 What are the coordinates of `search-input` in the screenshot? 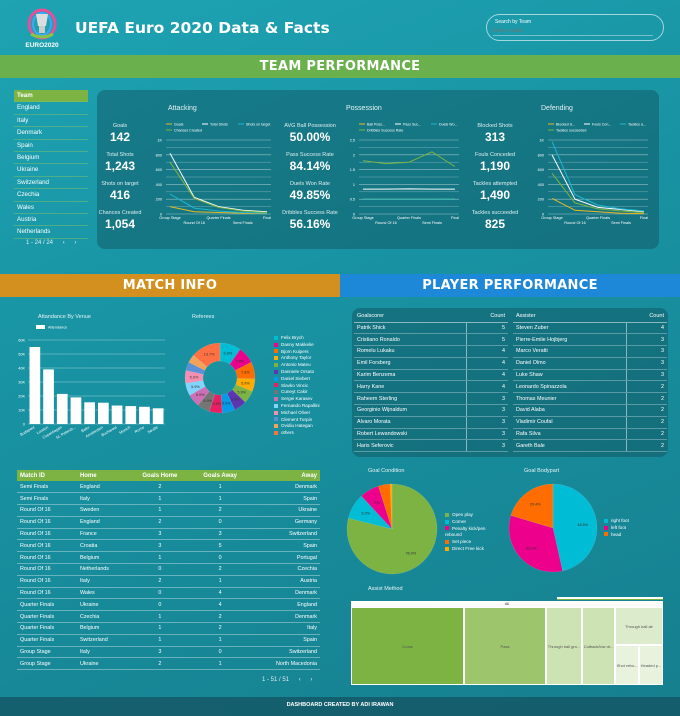 It's located at (573, 31).